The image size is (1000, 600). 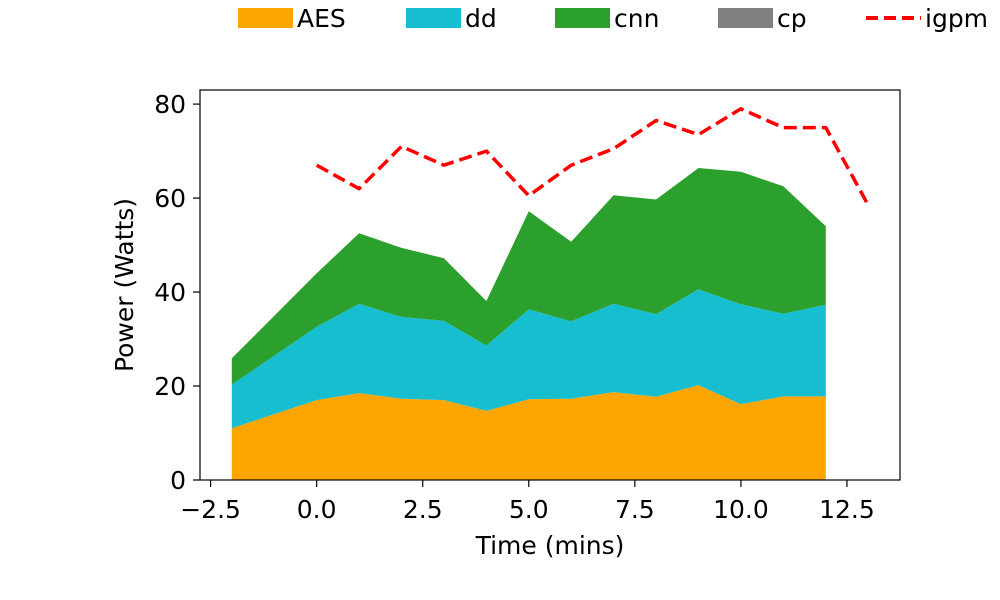 What do you see at coordinates (317, 509) in the screenshot?
I see `x-tick-label: 0.0` at bounding box center [317, 509].